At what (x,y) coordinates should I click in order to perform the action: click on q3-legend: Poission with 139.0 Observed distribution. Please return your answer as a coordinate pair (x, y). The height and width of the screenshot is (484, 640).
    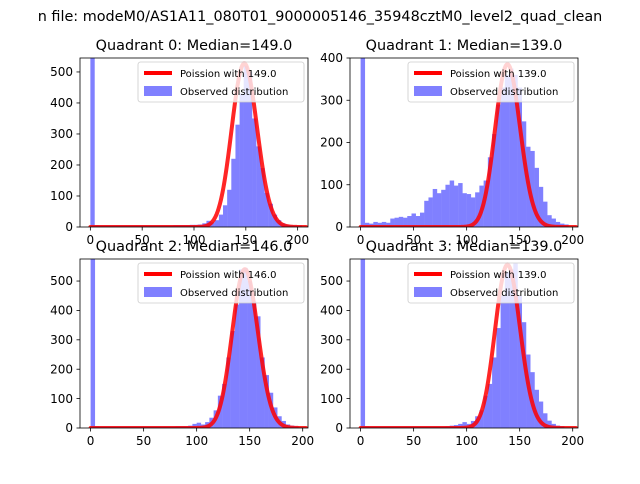
    Looking at the image, I should click on (491, 283).